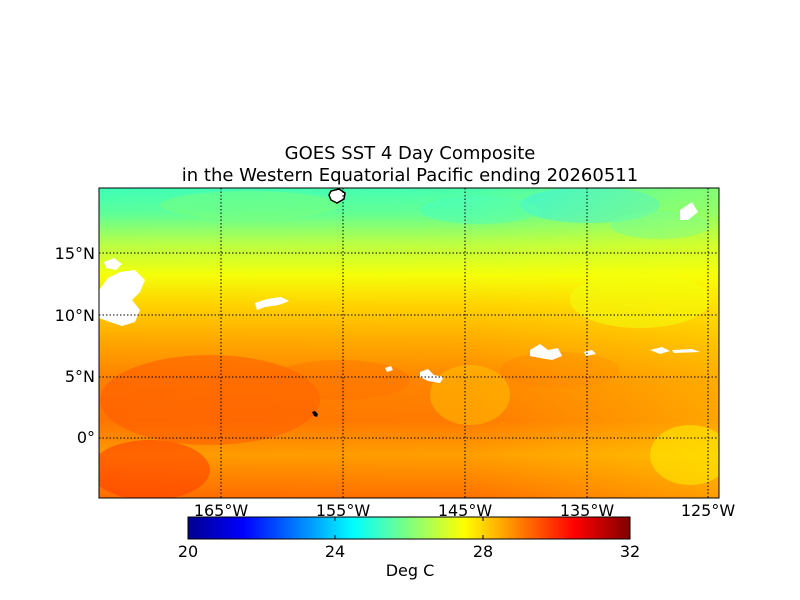  Describe the element at coordinates (335, 551) in the screenshot. I see `colorbar-tick: 24` at that location.